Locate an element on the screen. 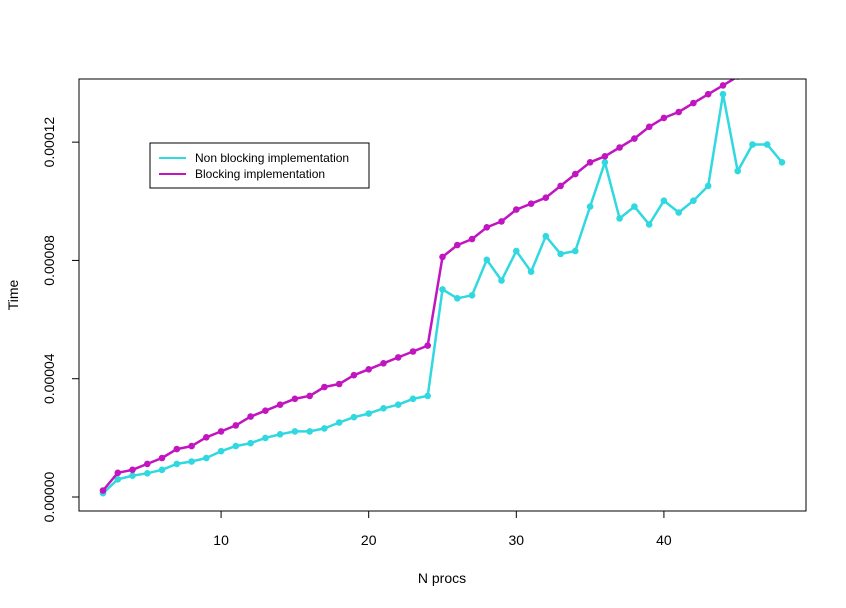 This screenshot has height=608, width=846. x-axis: 10 20 30 40 is located at coordinates (442, 529).